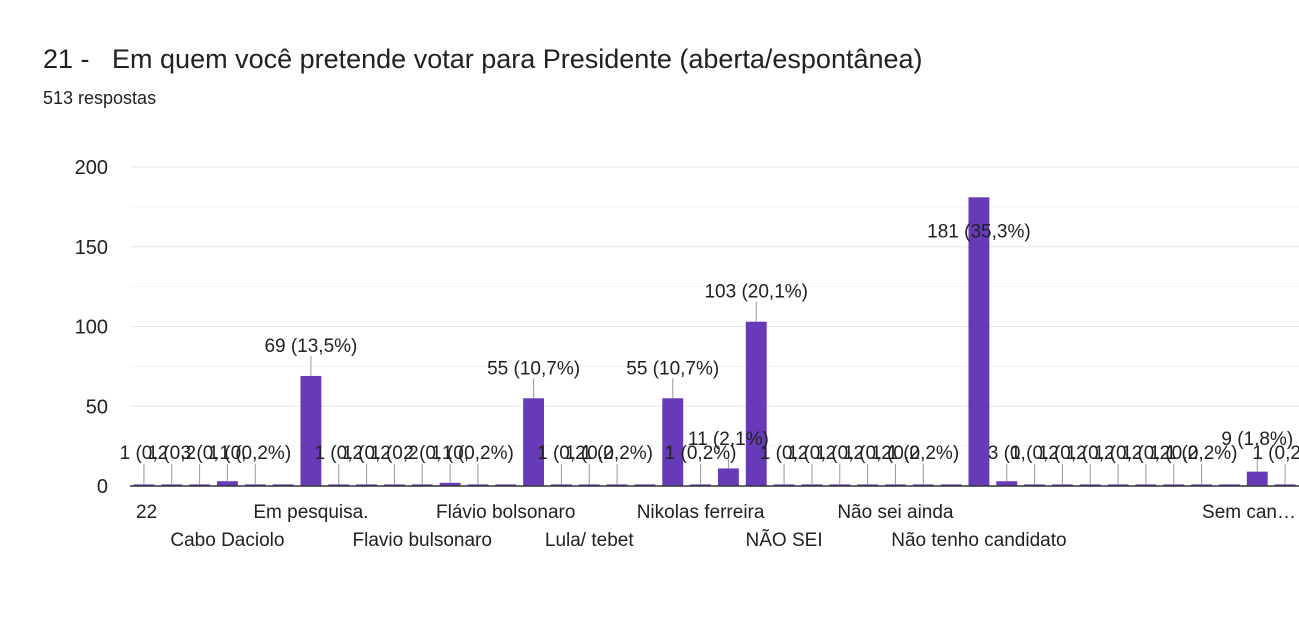 This screenshot has width=1299, height=618. I want to click on x-tick-label: Não sei ainda, so click(895, 512).